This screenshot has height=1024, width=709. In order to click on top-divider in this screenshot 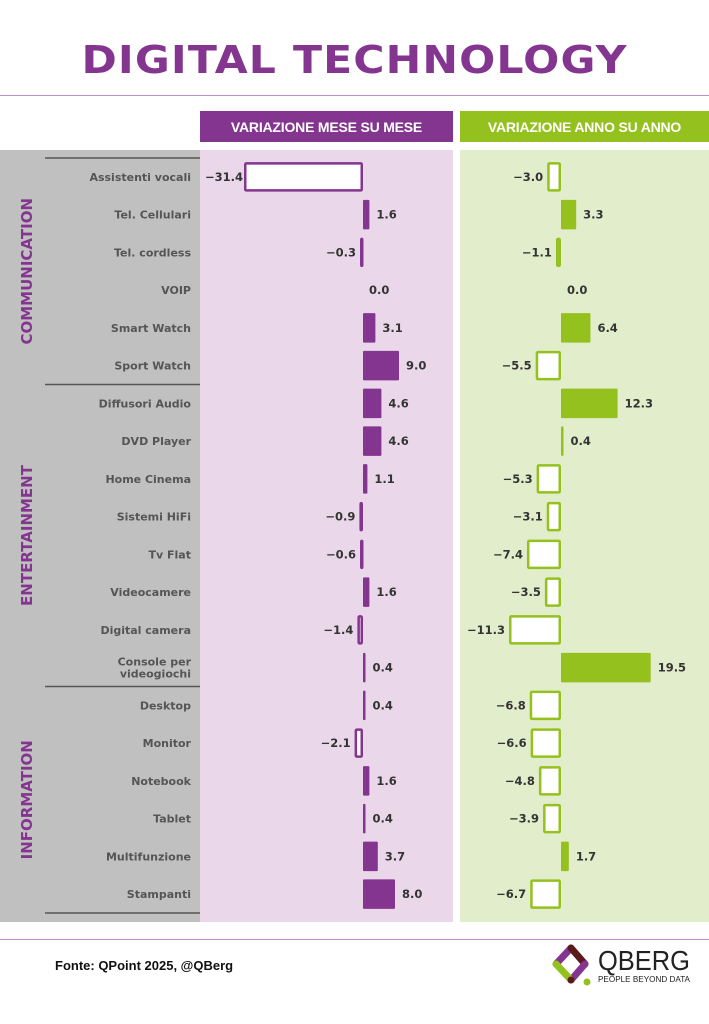, I will do `click(354, 95)`.